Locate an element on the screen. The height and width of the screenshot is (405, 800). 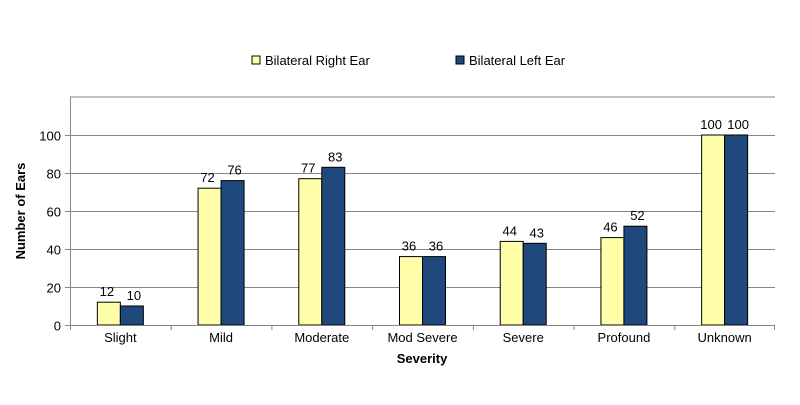
y-tick-label: 0 is located at coordinates (57, 326).